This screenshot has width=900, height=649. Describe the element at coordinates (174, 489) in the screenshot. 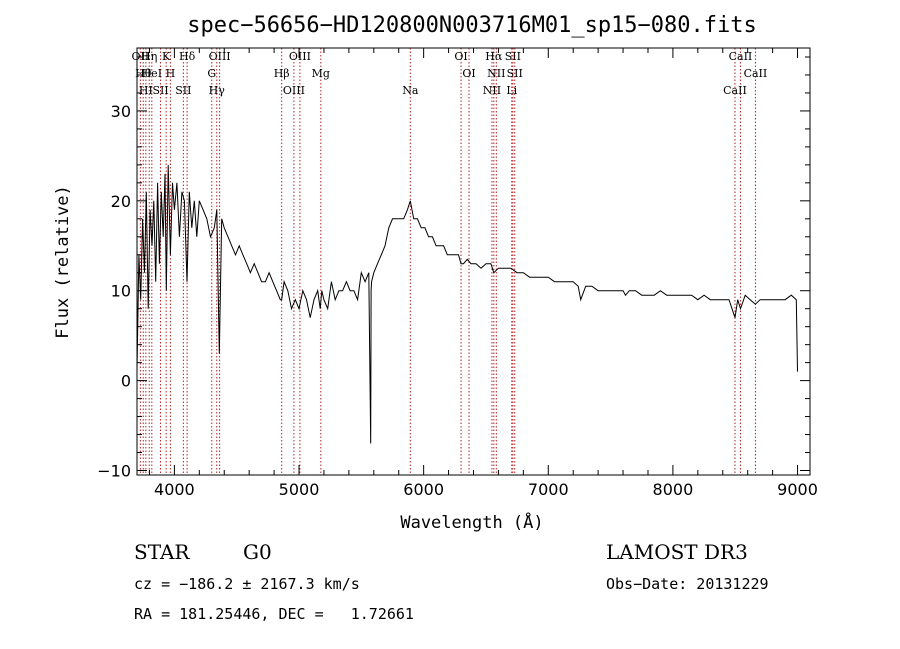

I see `x-tick-label: 4000` at that location.